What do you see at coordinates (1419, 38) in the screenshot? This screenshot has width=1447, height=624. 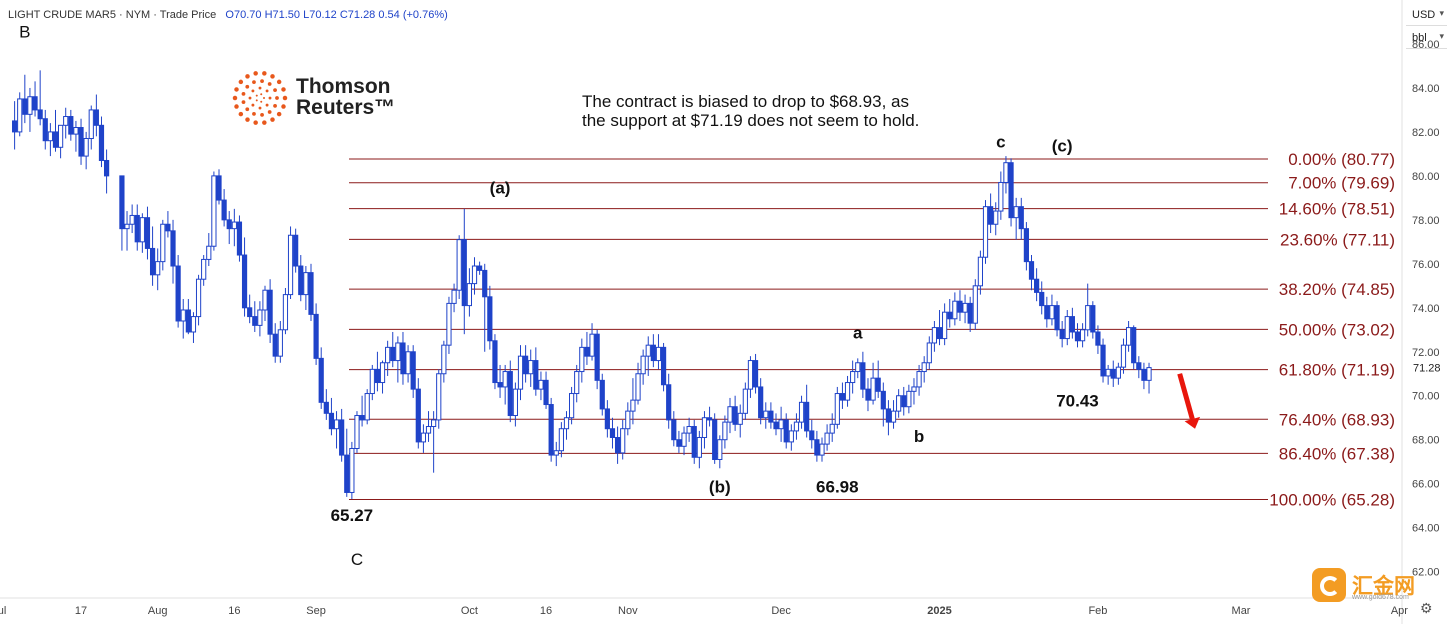 I see `unit-label: bbl` at bounding box center [1419, 38].